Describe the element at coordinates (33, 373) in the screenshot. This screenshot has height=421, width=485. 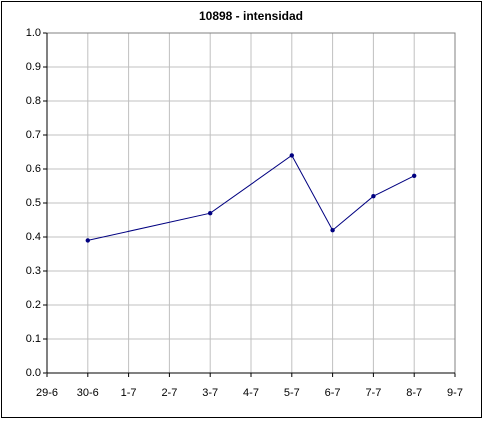
I see `y-tick-label: 0.0` at that location.